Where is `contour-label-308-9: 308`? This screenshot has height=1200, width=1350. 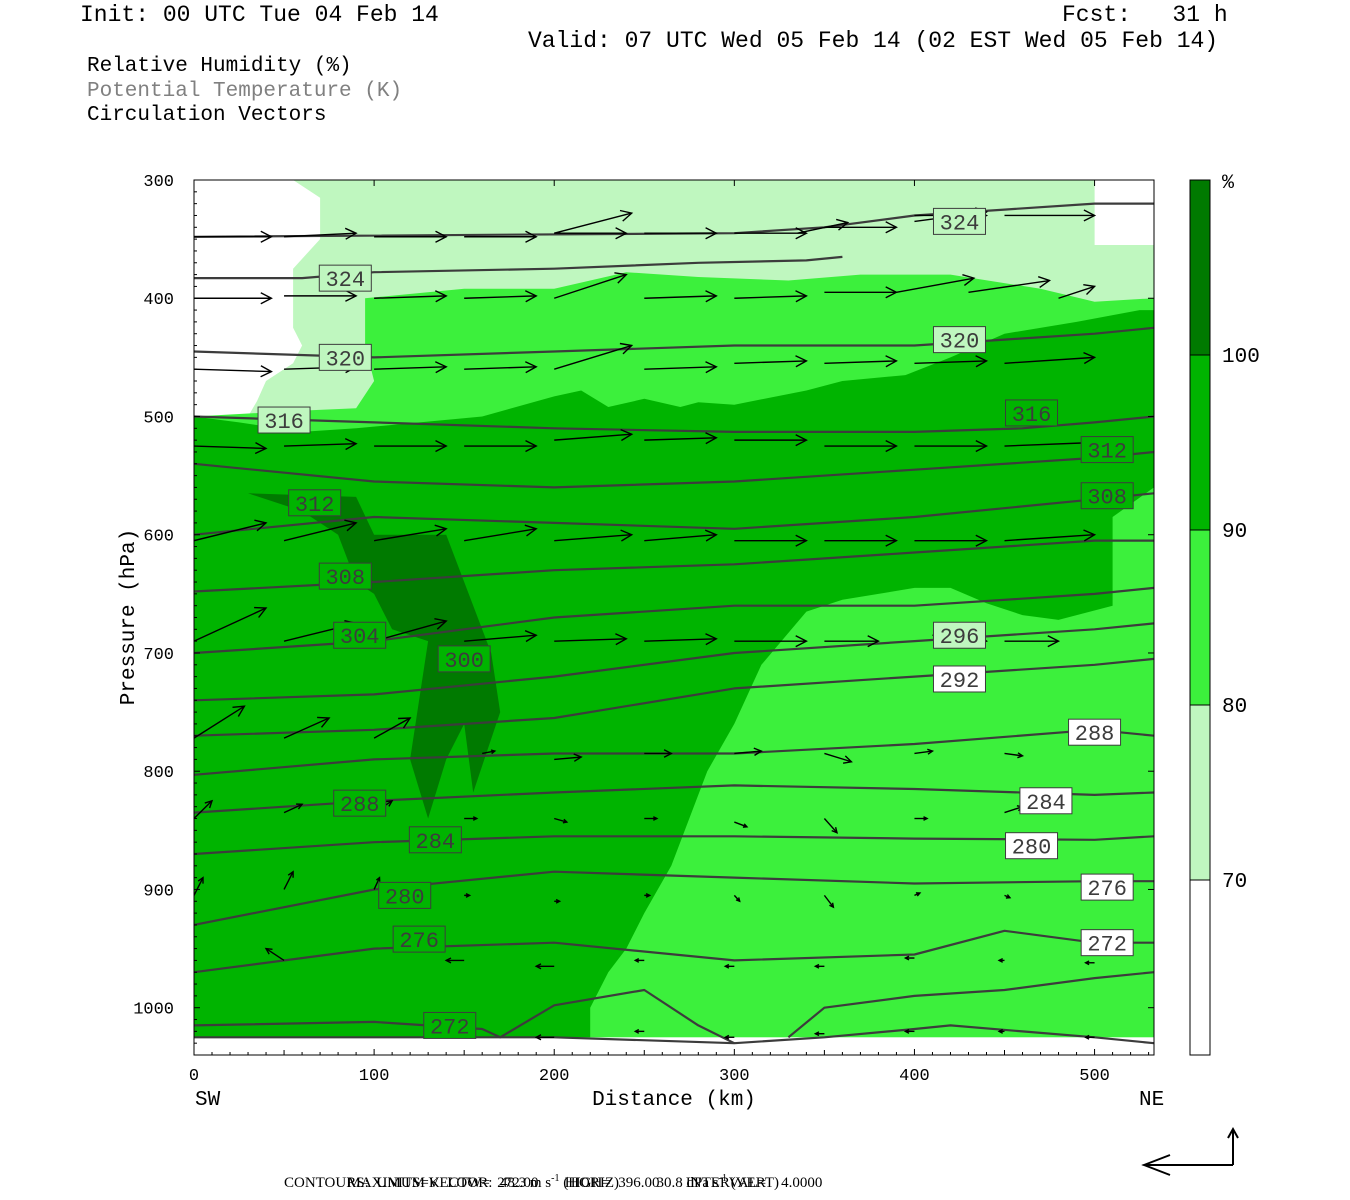 contour-label-308-9: 308 is located at coordinates (1107, 496).